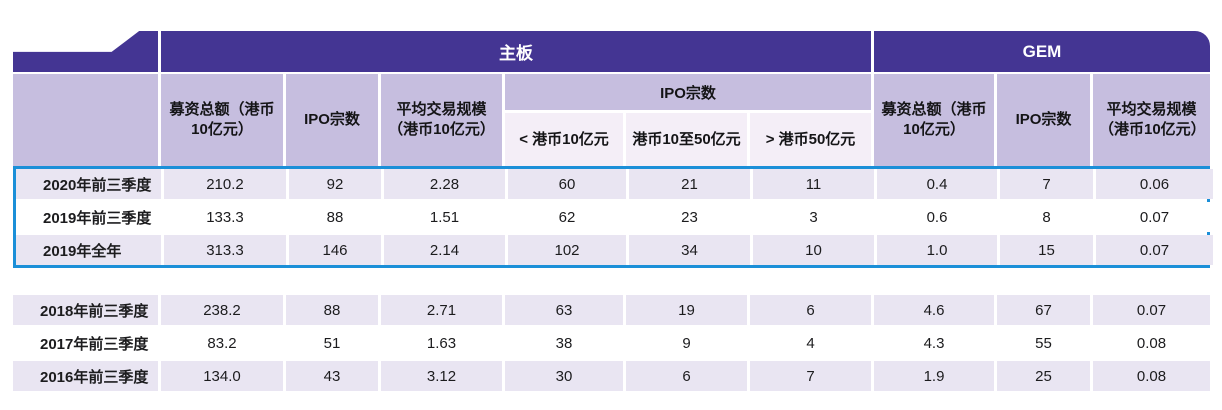 This screenshot has width=1222, height=410. What do you see at coordinates (444, 250) in the screenshot?
I see `mb-avg-deal-size-value: 2.14` at bounding box center [444, 250].